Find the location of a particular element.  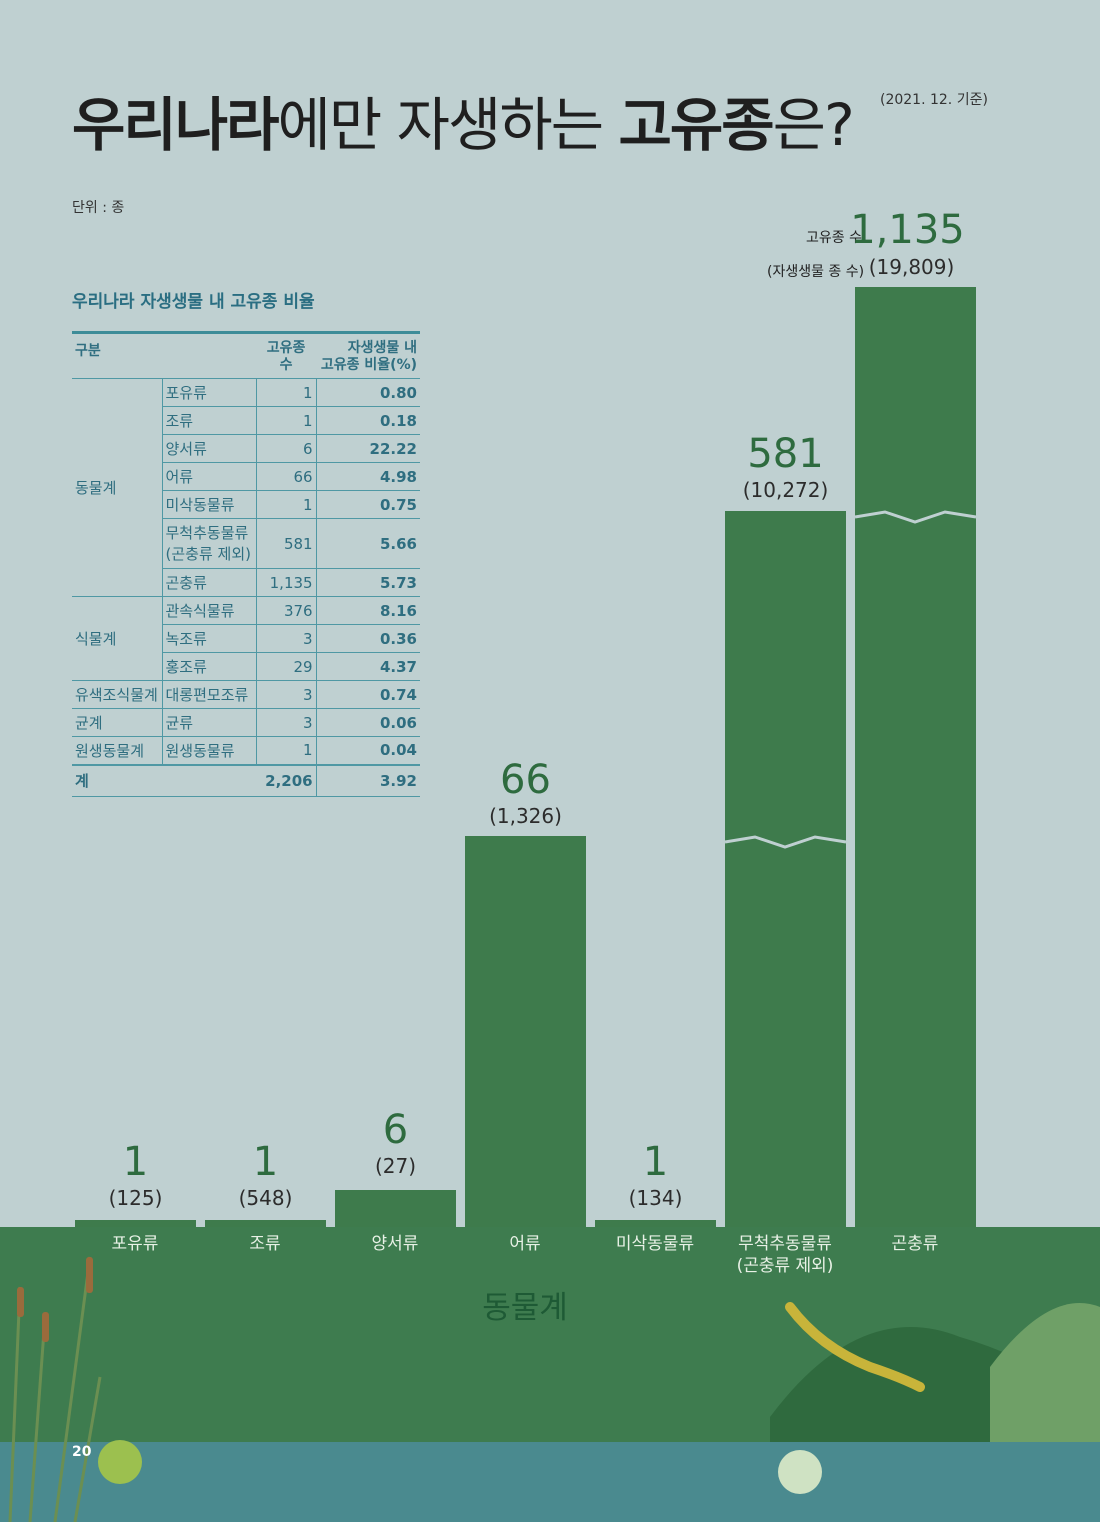

table-row: 동물계 포유류 1 0.80 is located at coordinates (246, 487).